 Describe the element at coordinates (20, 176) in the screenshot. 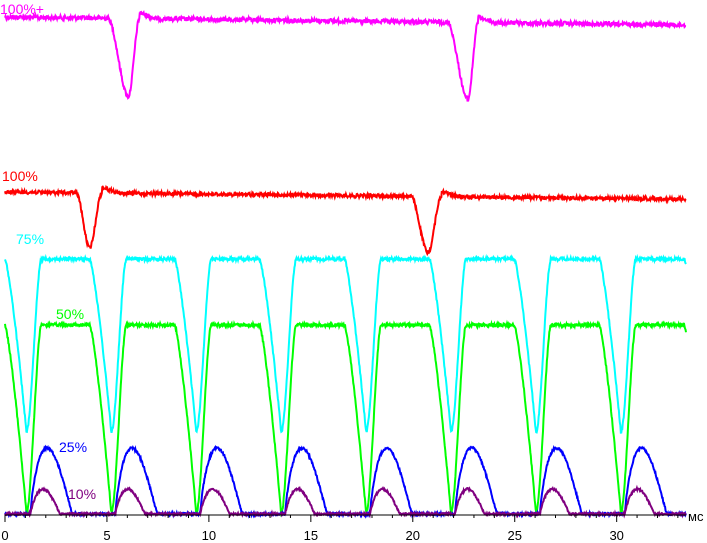

I see `series-label-100pct: 100%` at that location.